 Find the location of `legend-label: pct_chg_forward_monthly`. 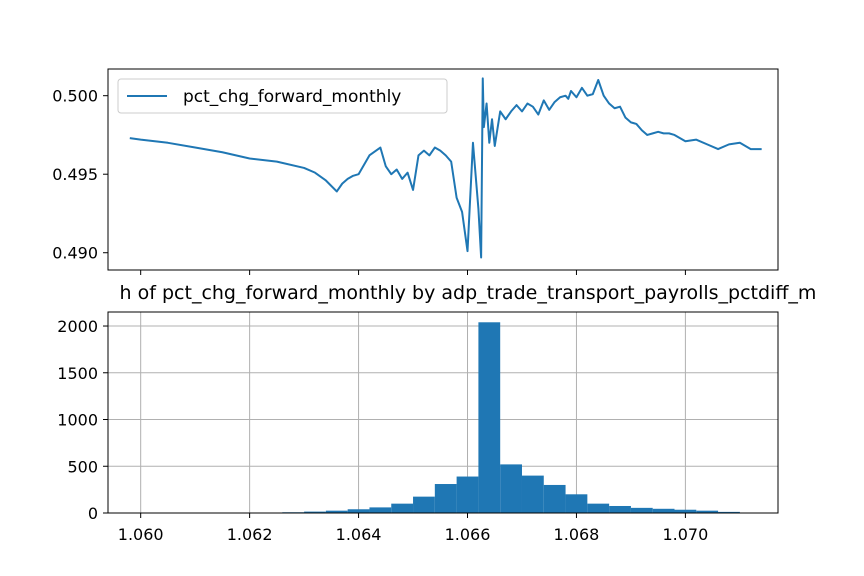

legend-label: pct_chg_forward_monthly is located at coordinates (292, 97).